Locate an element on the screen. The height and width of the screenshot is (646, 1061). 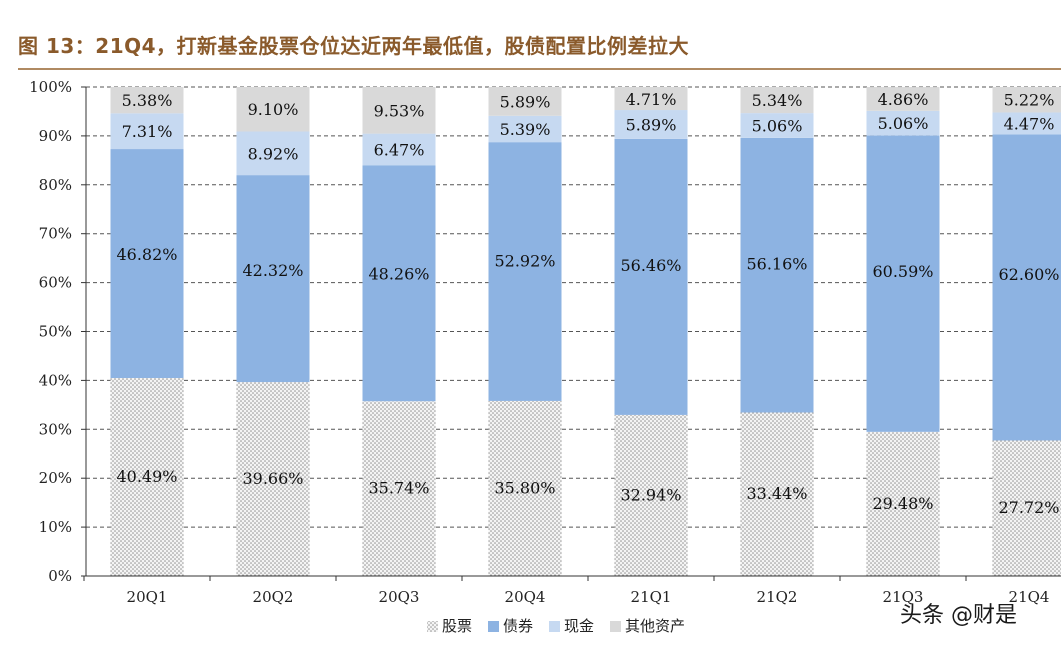
data-label: 5.39% is located at coordinates (525, 129).